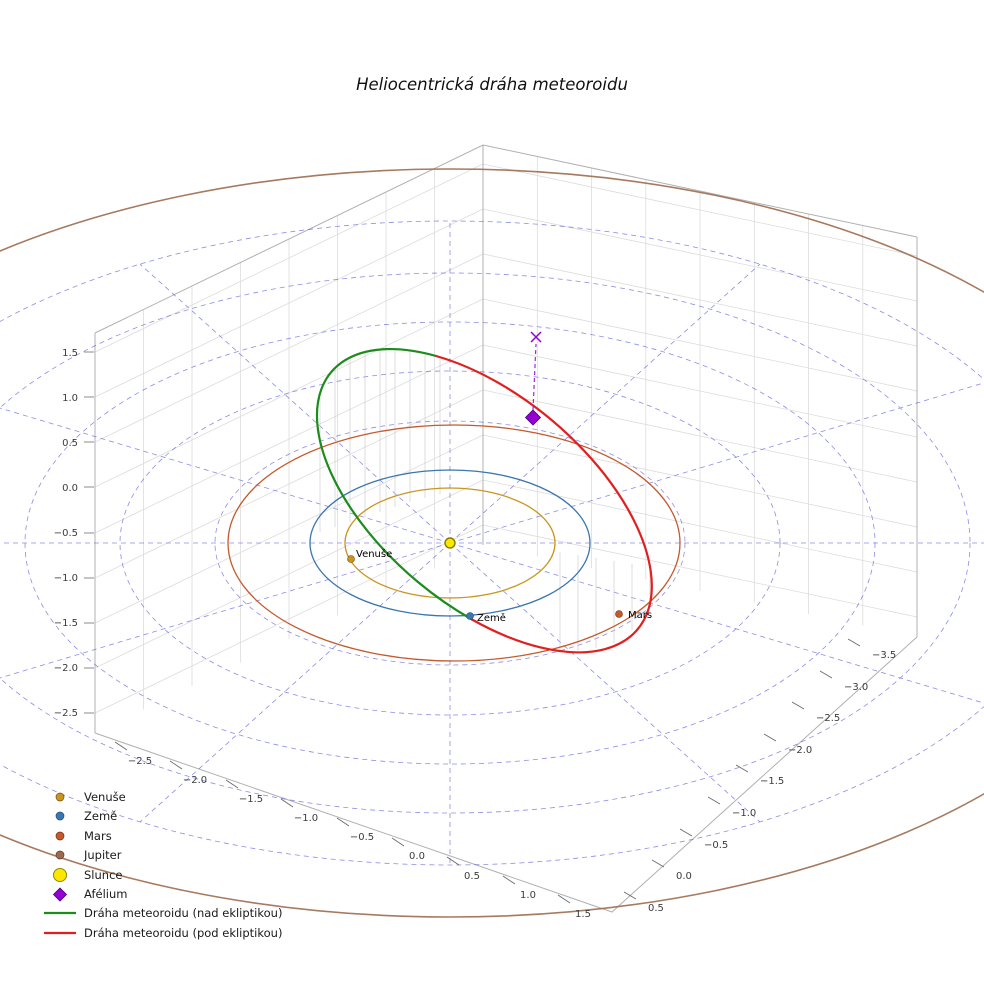  I want to click on legend-marker-earth, so click(60, 816).